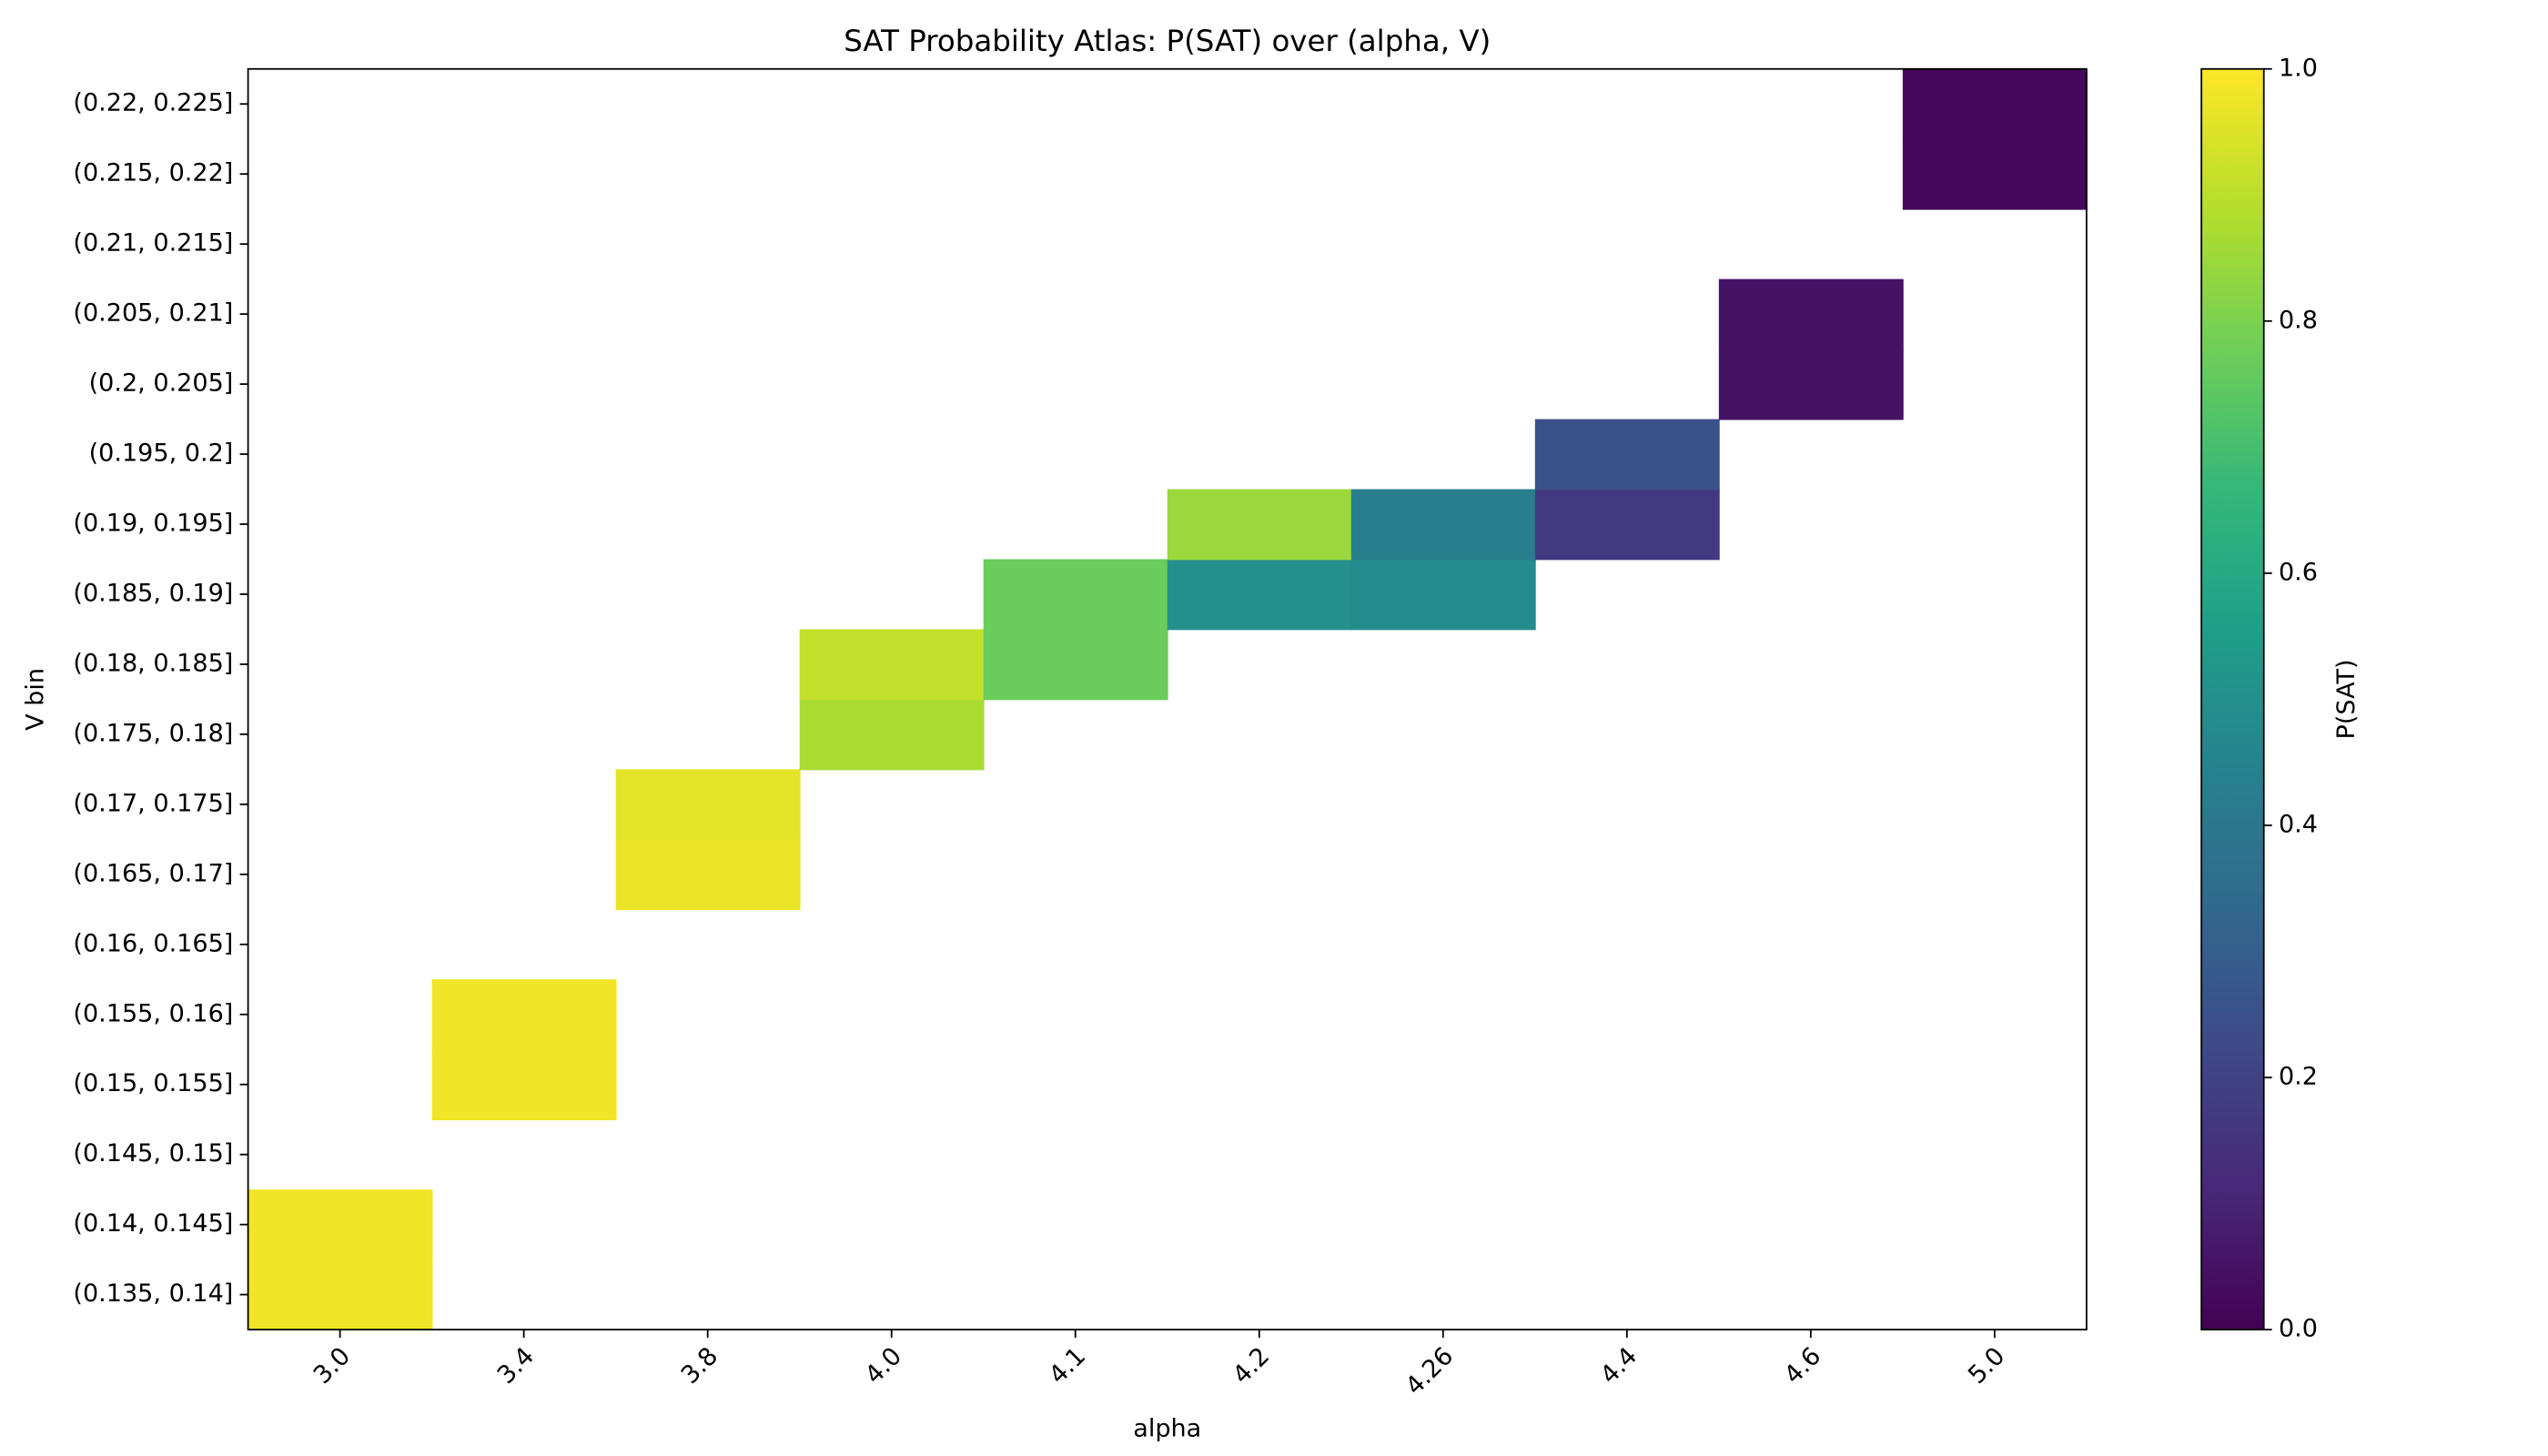 This screenshot has width=2548, height=1456. What do you see at coordinates (1986, 1366) in the screenshot?
I see `x-tick-label: 5.0` at bounding box center [1986, 1366].